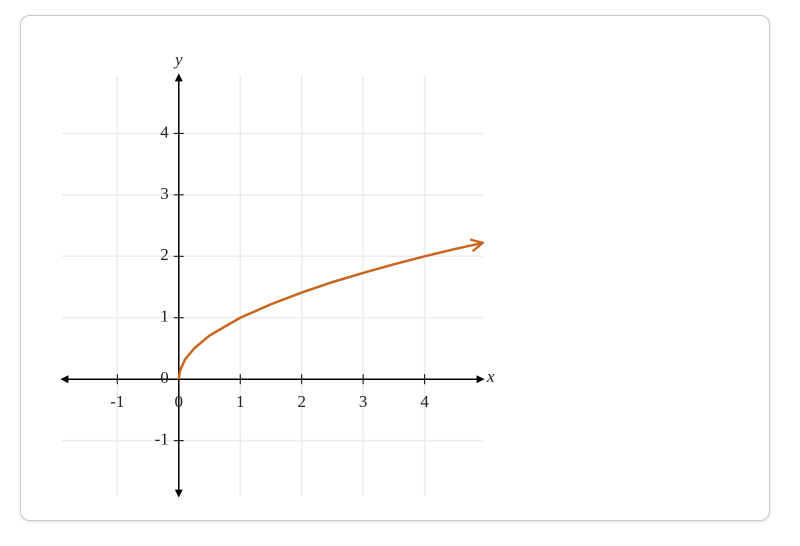  I want to click on x-tick-label: 4, so click(424, 401).